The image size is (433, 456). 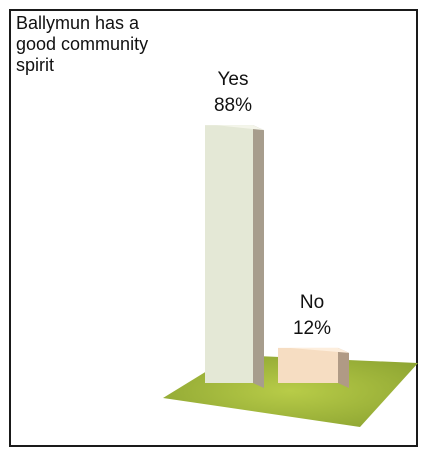 What do you see at coordinates (313, 350) in the screenshot?
I see `bar-no-top` at bounding box center [313, 350].